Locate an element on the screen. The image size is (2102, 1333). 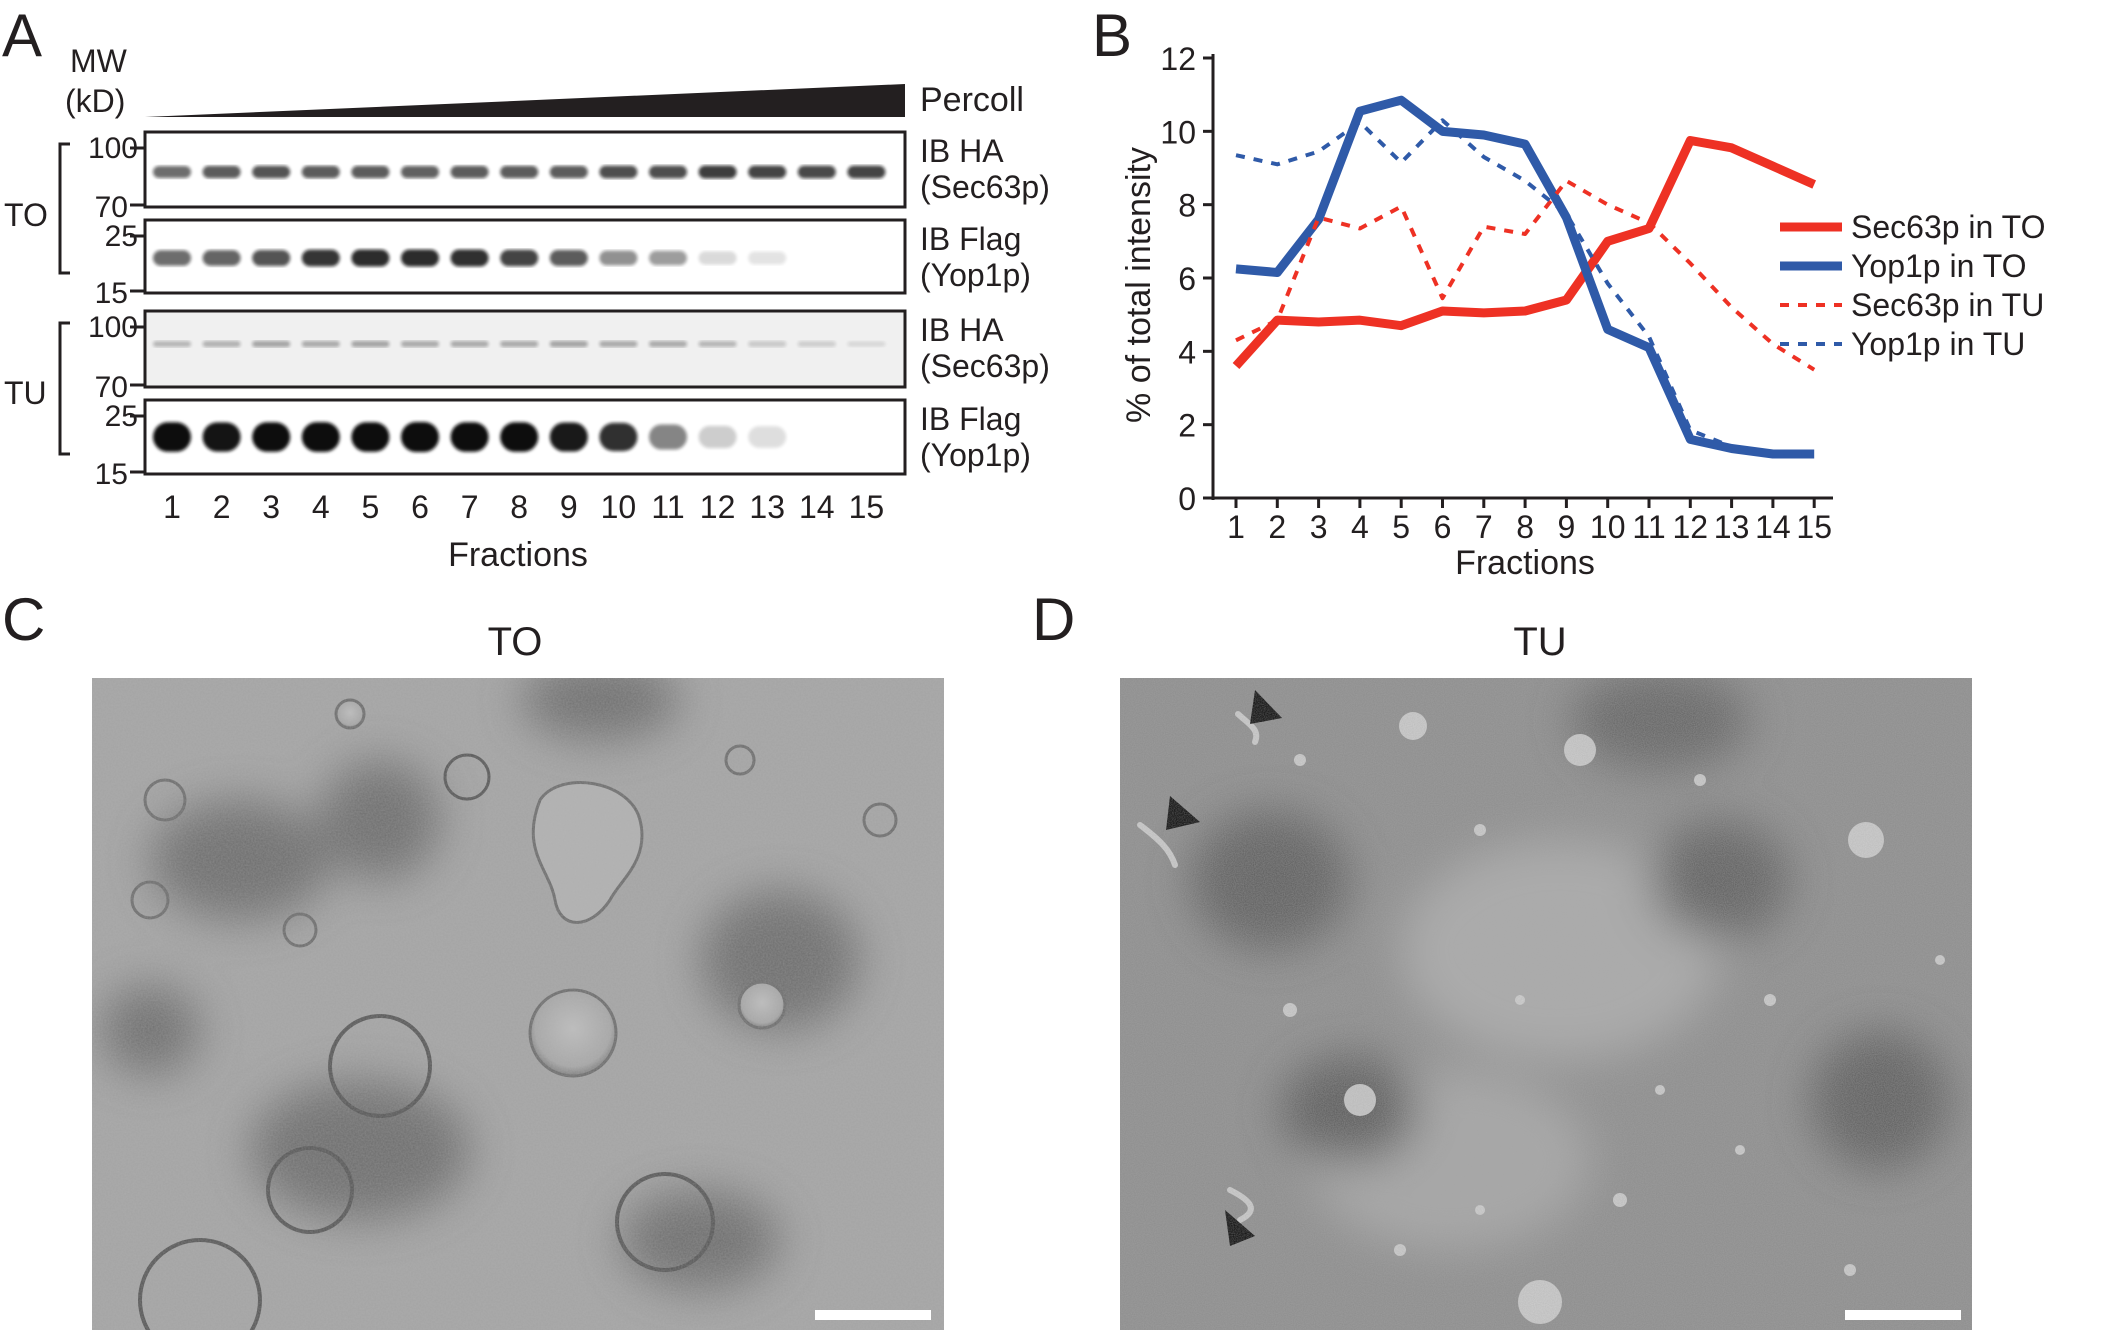
blot-group-label: TU is located at coordinates (25, 393).